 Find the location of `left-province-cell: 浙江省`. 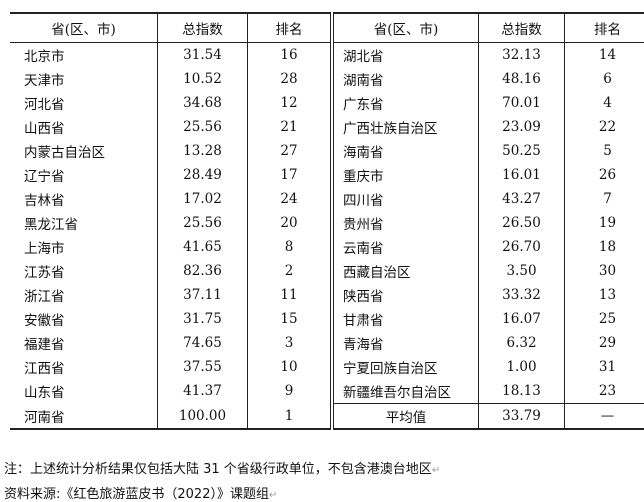

left-province-cell: 浙江省 is located at coordinates (44, 297).